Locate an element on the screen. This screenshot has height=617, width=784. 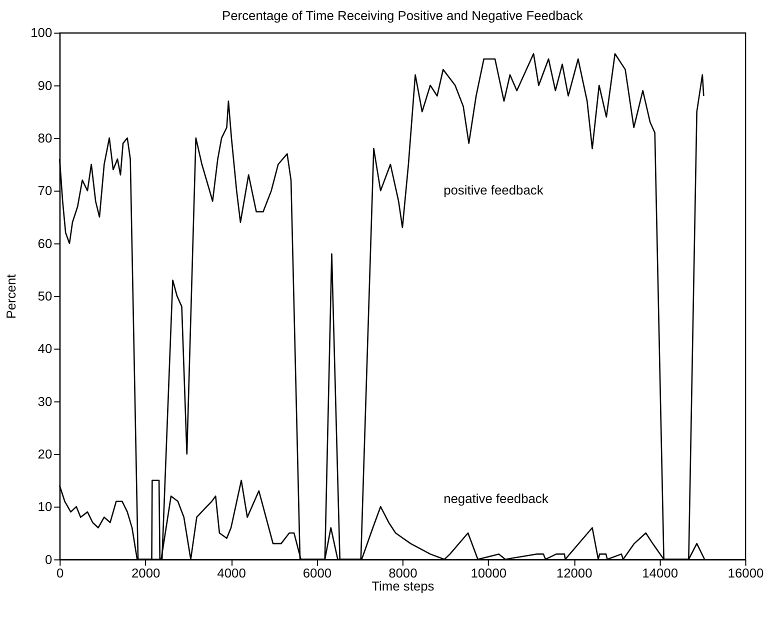
x-tick-label: 8000 is located at coordinates (403, 573).